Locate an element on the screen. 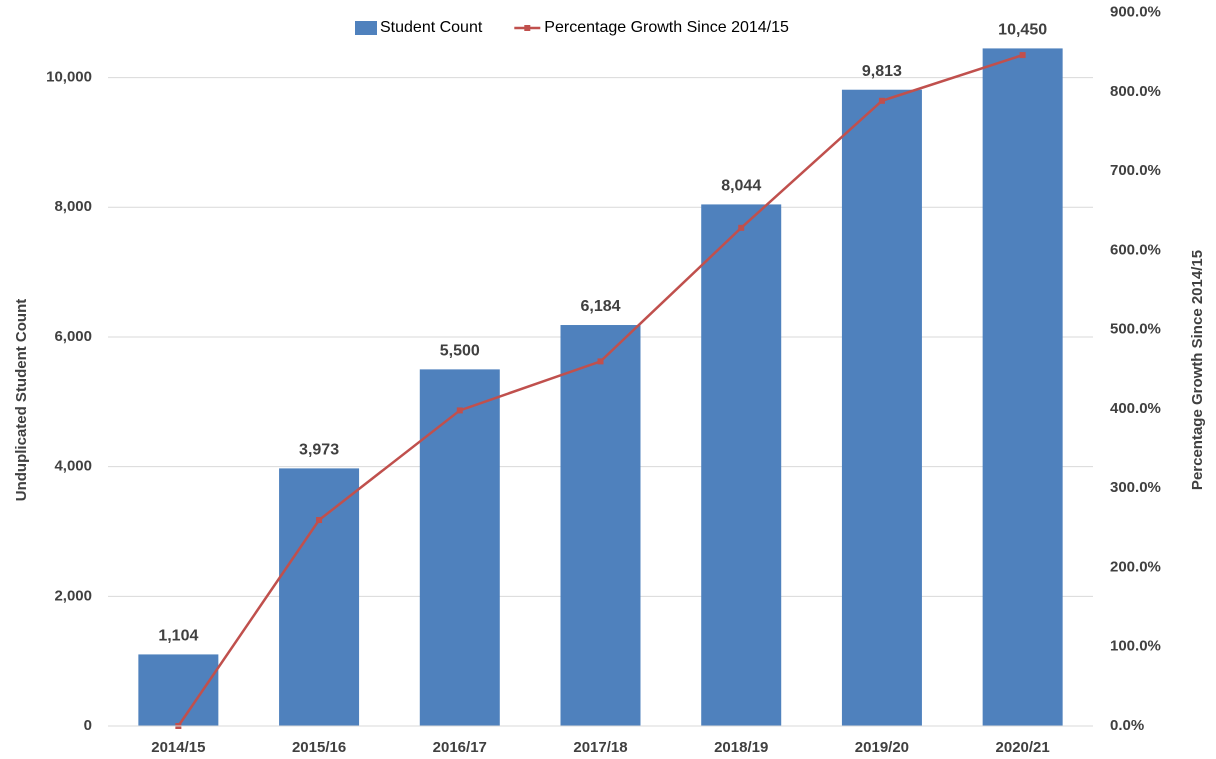 This screenshot has width=1216, height=759. y2-tick-label: 300.0% is located at coordinates (1135, 487).